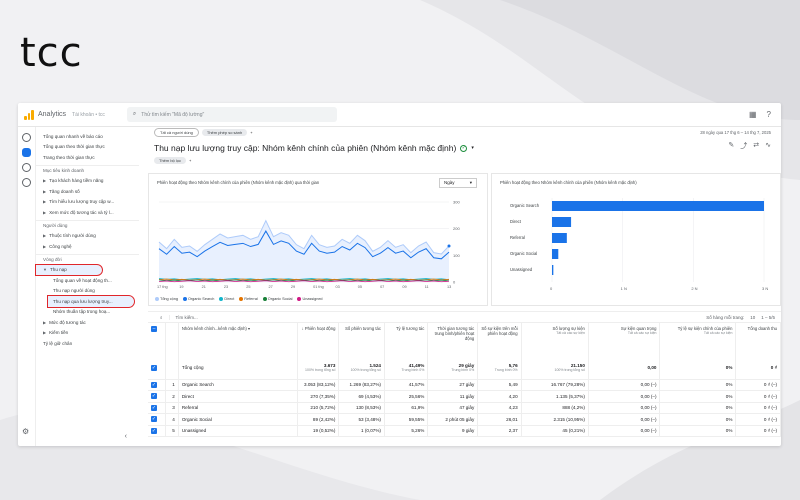  What do you see at coordinates (238, 340) in the screenshot?
I see `header-dimension: Nhóm kênh chính...kênh mặc định) ▾` at bounding box center [238, 340].